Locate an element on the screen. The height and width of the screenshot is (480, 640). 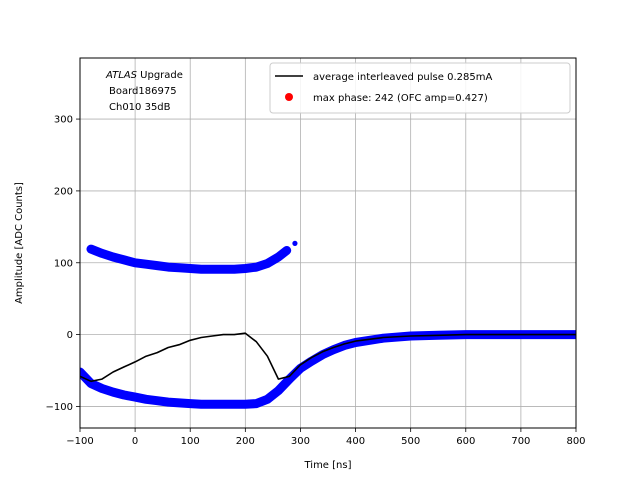
atlas-annotation: ATLAS Upgrade Board186975 Ch010 35dB is located at coordinates (144, 91).